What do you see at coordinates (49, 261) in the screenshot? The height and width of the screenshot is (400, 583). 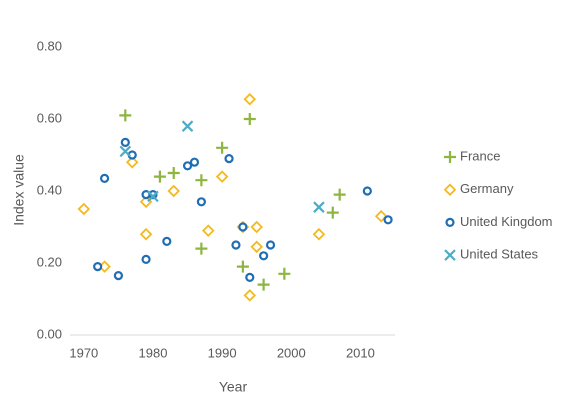 I see `y-tick-label: 0.20` at bounding box center [49, 261].